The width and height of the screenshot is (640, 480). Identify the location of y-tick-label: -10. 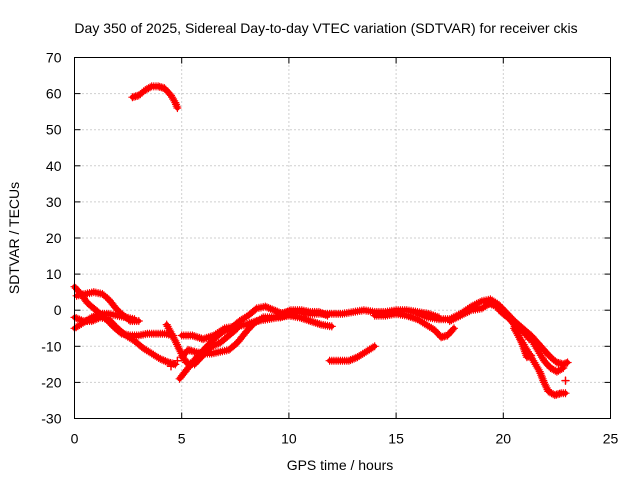
(51, 346).